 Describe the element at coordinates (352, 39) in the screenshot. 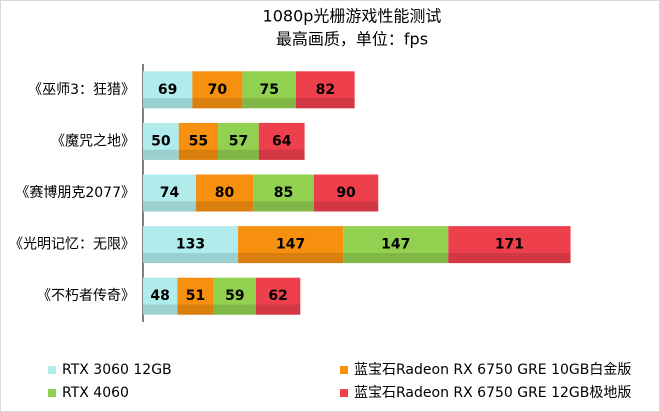

I see `chart-subtitle: 最高画质，单位：fps` at that location.